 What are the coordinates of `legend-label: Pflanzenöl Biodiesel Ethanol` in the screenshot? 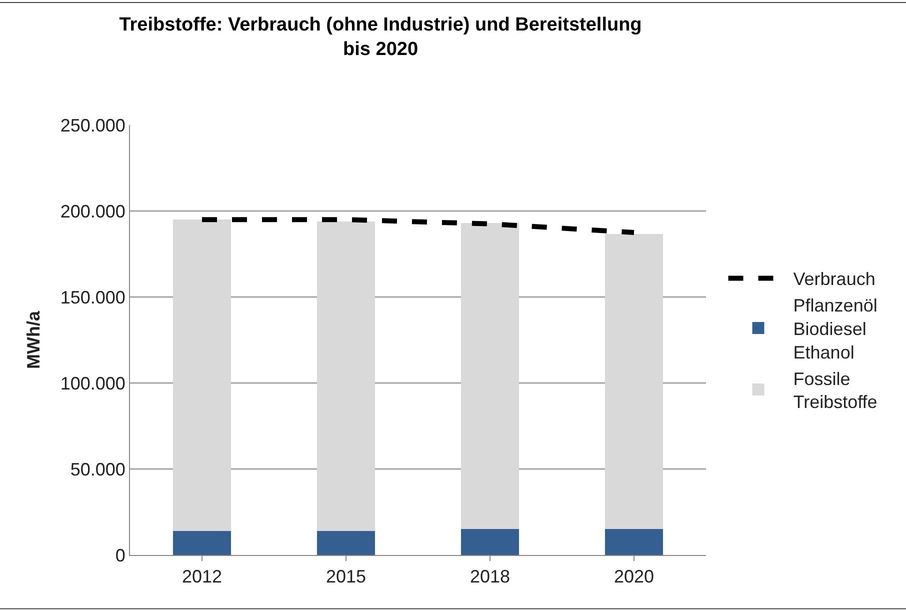 It's located at (835, 329).